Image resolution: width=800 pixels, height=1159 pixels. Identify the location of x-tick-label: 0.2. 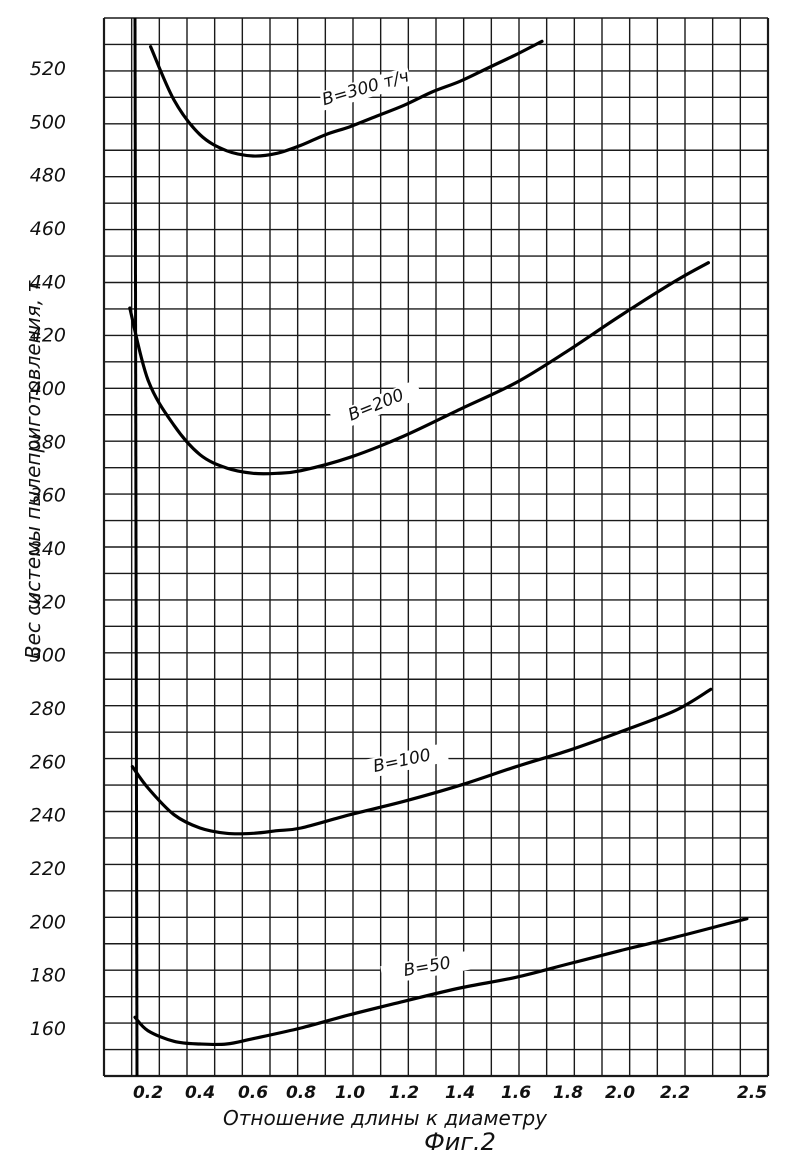
(148, 1093).